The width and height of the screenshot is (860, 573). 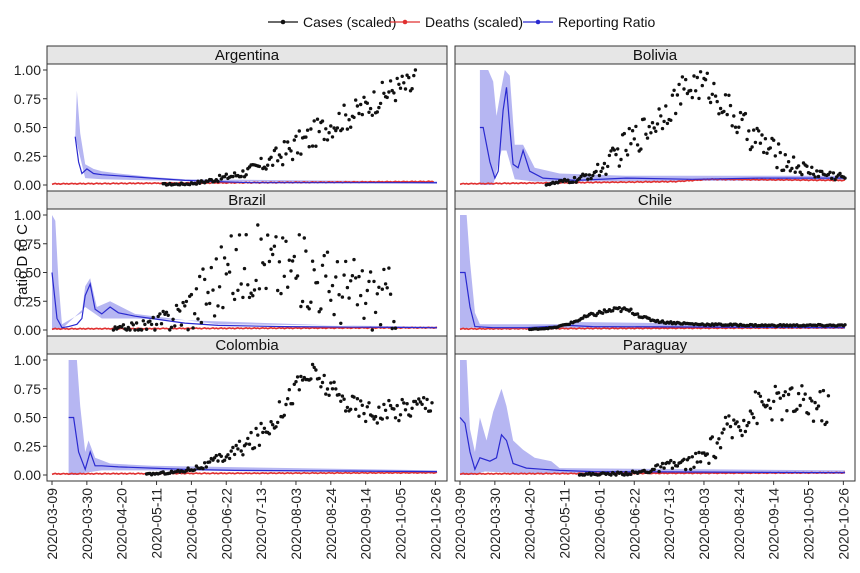 What do you see at coordinates (247, 345) in the screenshot?
I see `panel-title: Colombia` at bounding box center [247, 345].